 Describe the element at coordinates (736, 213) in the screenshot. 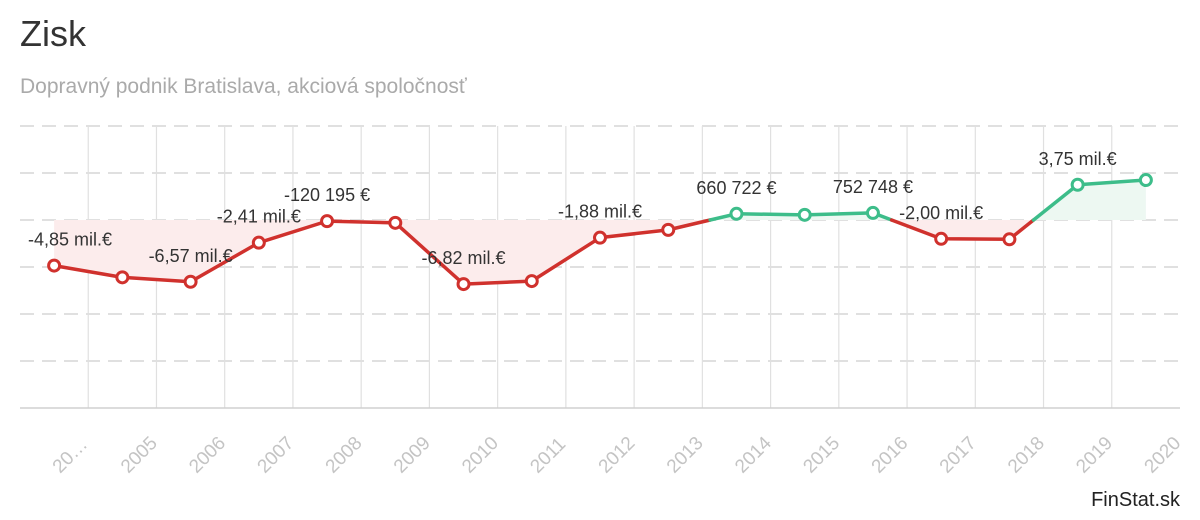

I see `data-point-2014` at that location.